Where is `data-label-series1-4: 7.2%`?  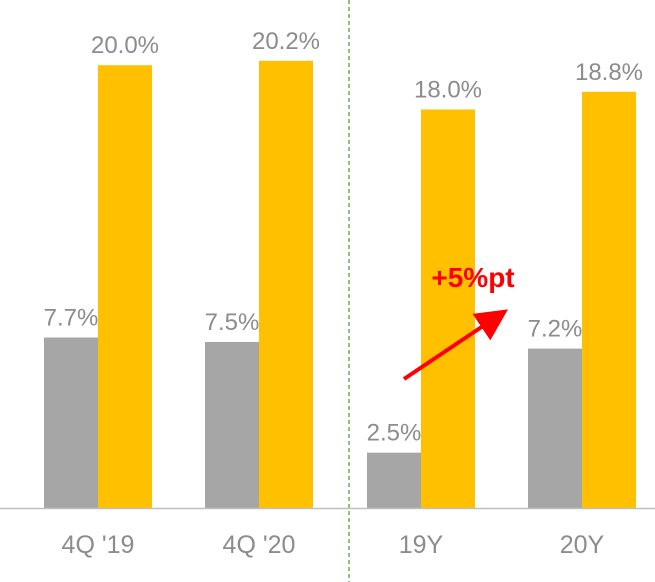 data-label-series1-4: 7.2% is located at coordinates (555, 329).